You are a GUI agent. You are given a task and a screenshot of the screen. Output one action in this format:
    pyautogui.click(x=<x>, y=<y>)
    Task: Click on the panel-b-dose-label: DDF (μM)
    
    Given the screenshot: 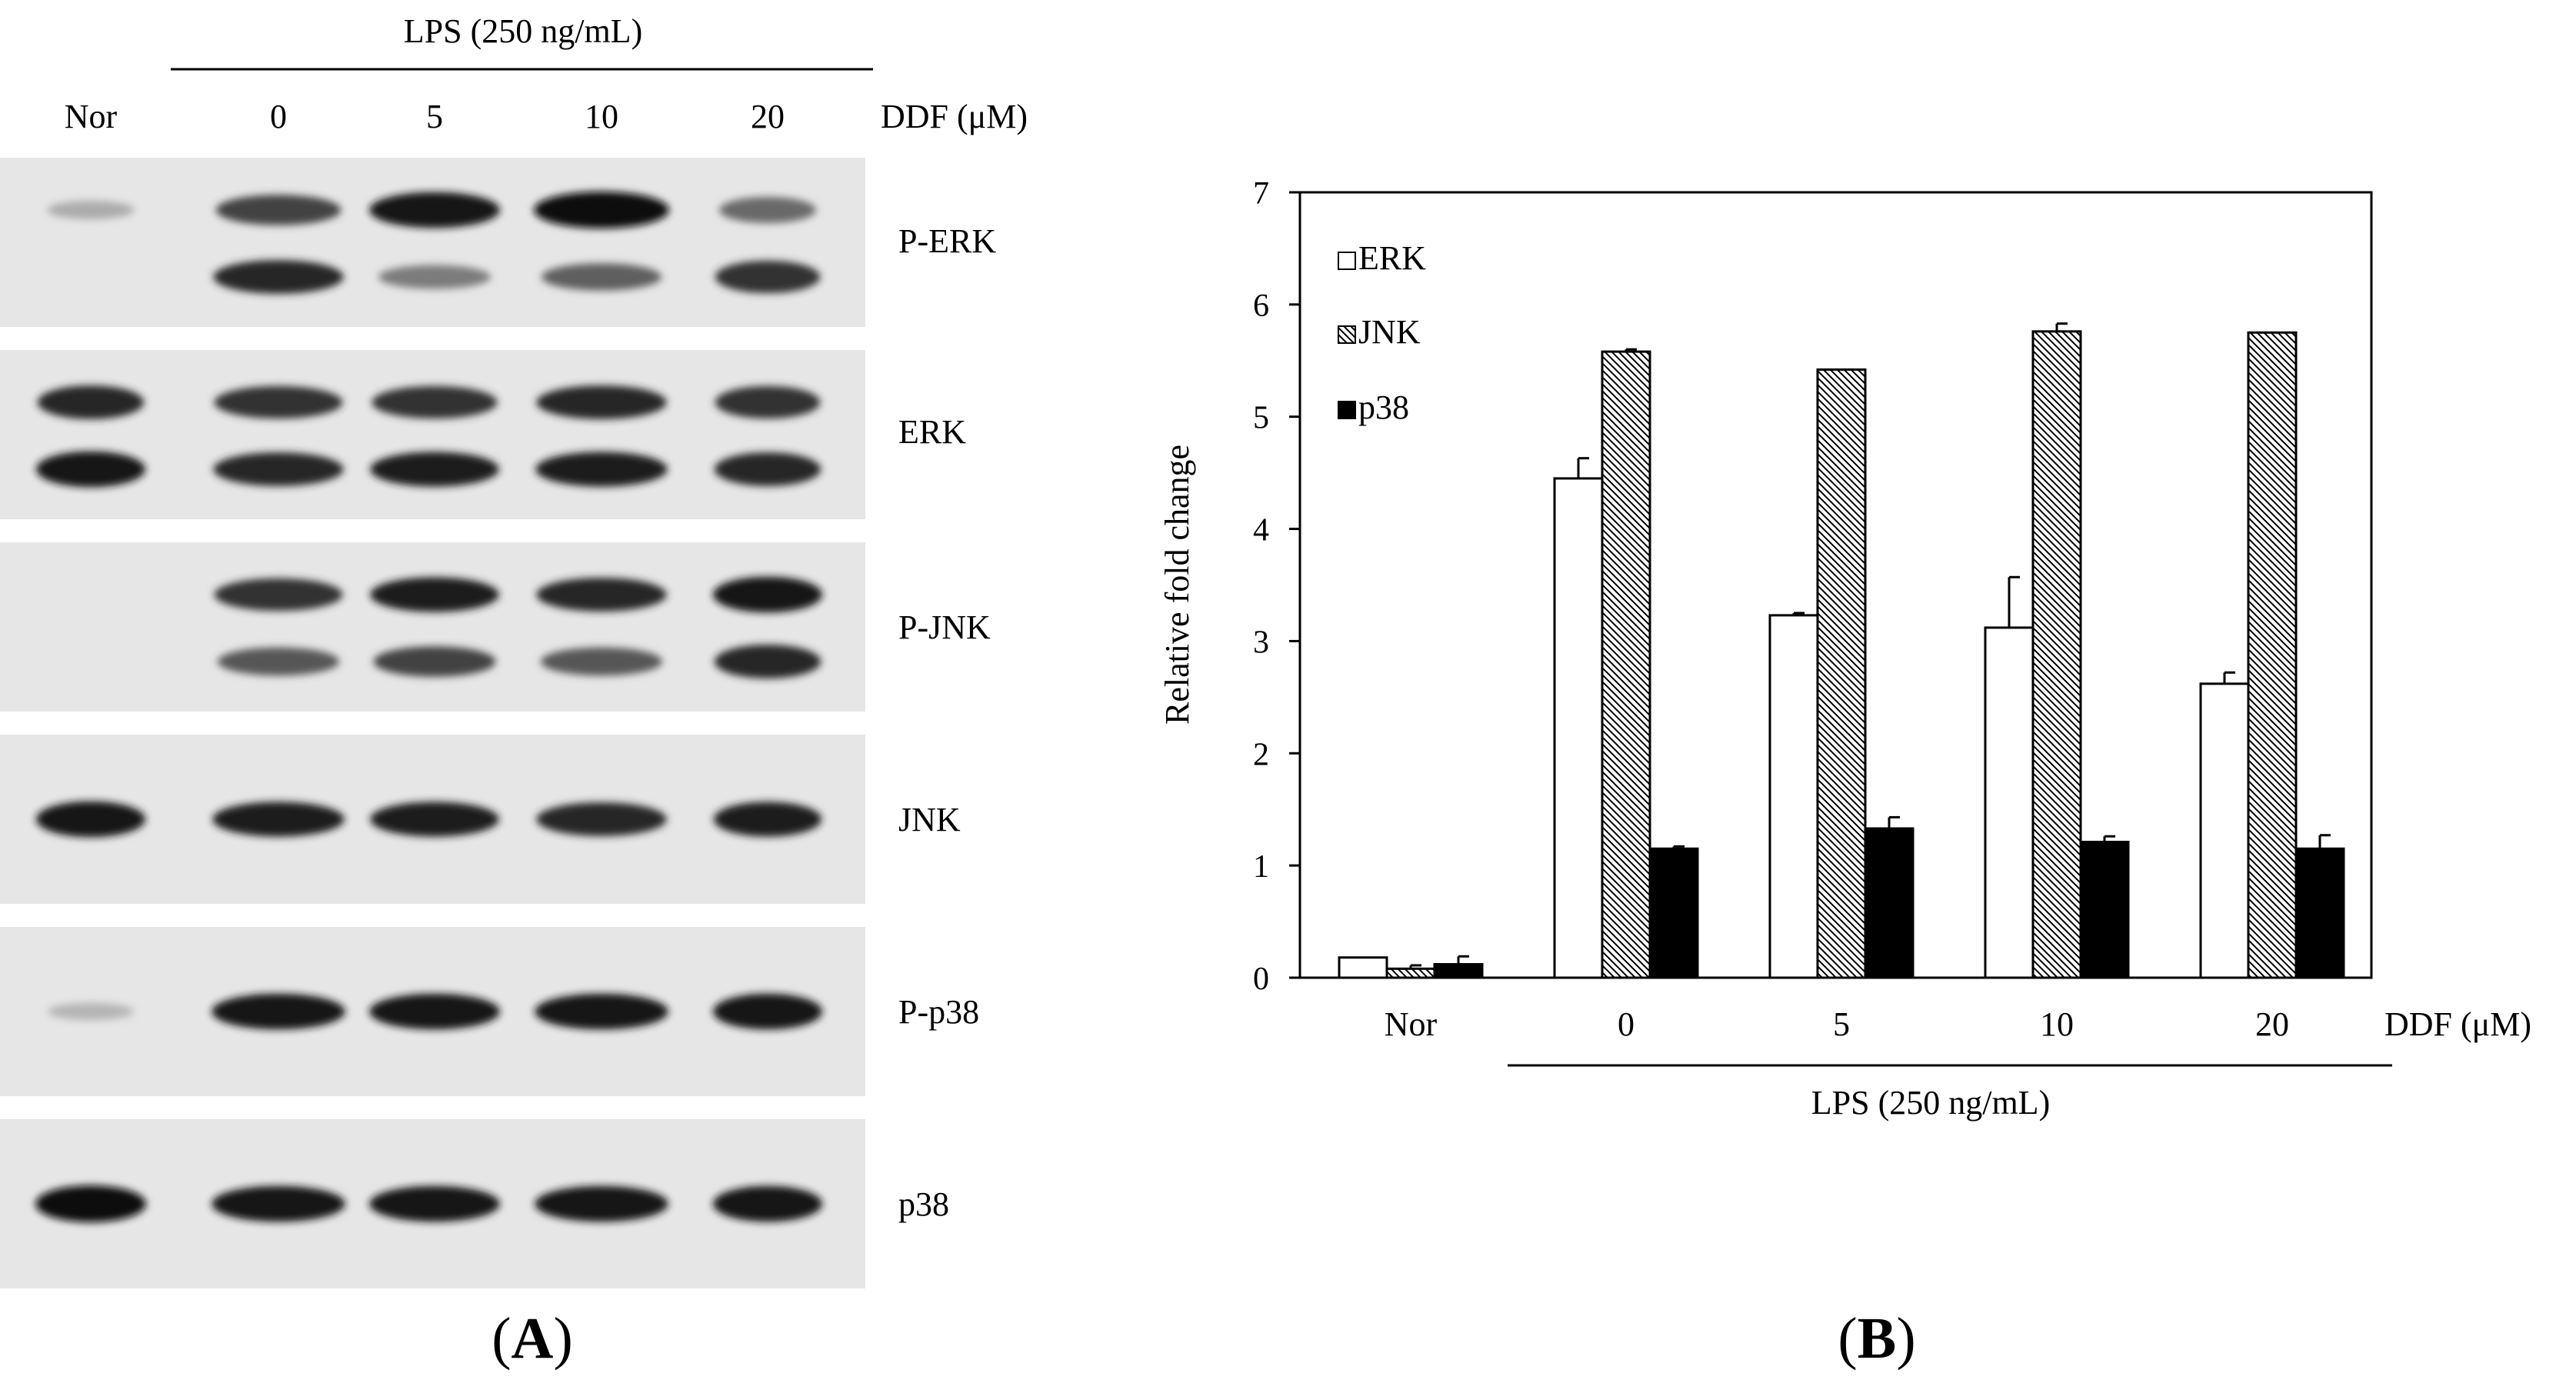 What is the action you would take?
    pyautogui.click(x=2457, y=1024)
    